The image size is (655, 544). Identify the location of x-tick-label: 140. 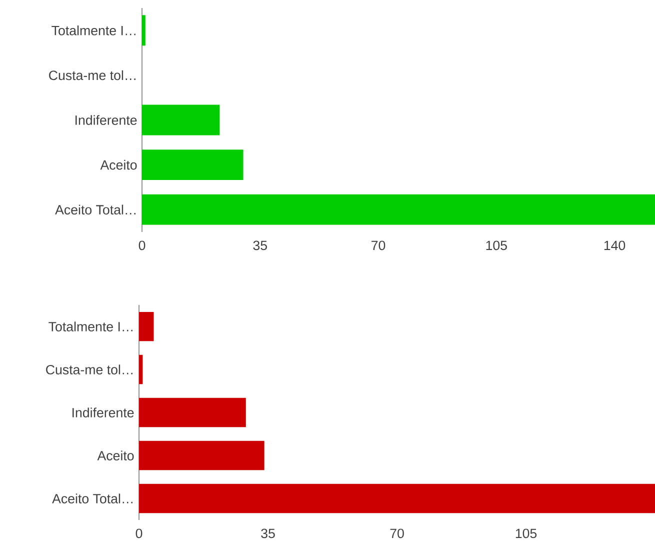
(615, 245).